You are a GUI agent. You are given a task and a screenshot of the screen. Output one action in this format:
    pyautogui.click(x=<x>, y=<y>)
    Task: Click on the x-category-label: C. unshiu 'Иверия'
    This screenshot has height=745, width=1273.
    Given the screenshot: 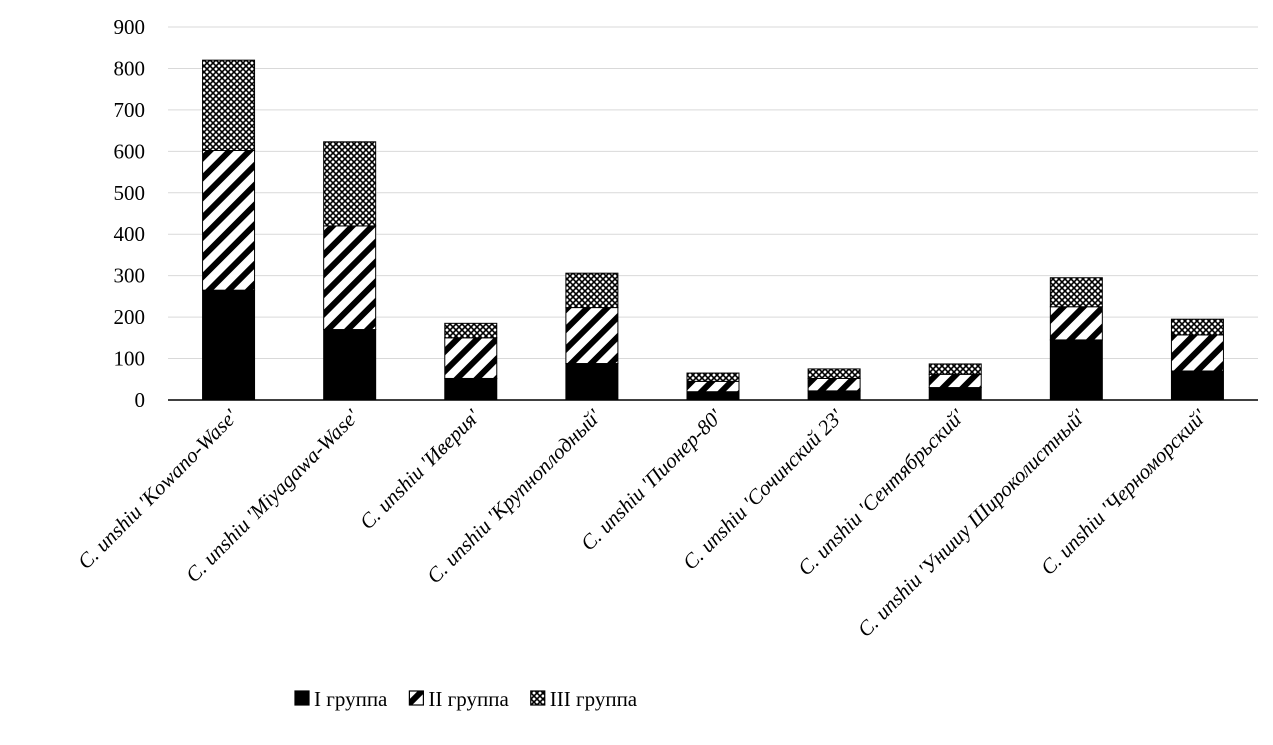 What is the action you would take?
    pyautogui.click(x=420, y=469)
    